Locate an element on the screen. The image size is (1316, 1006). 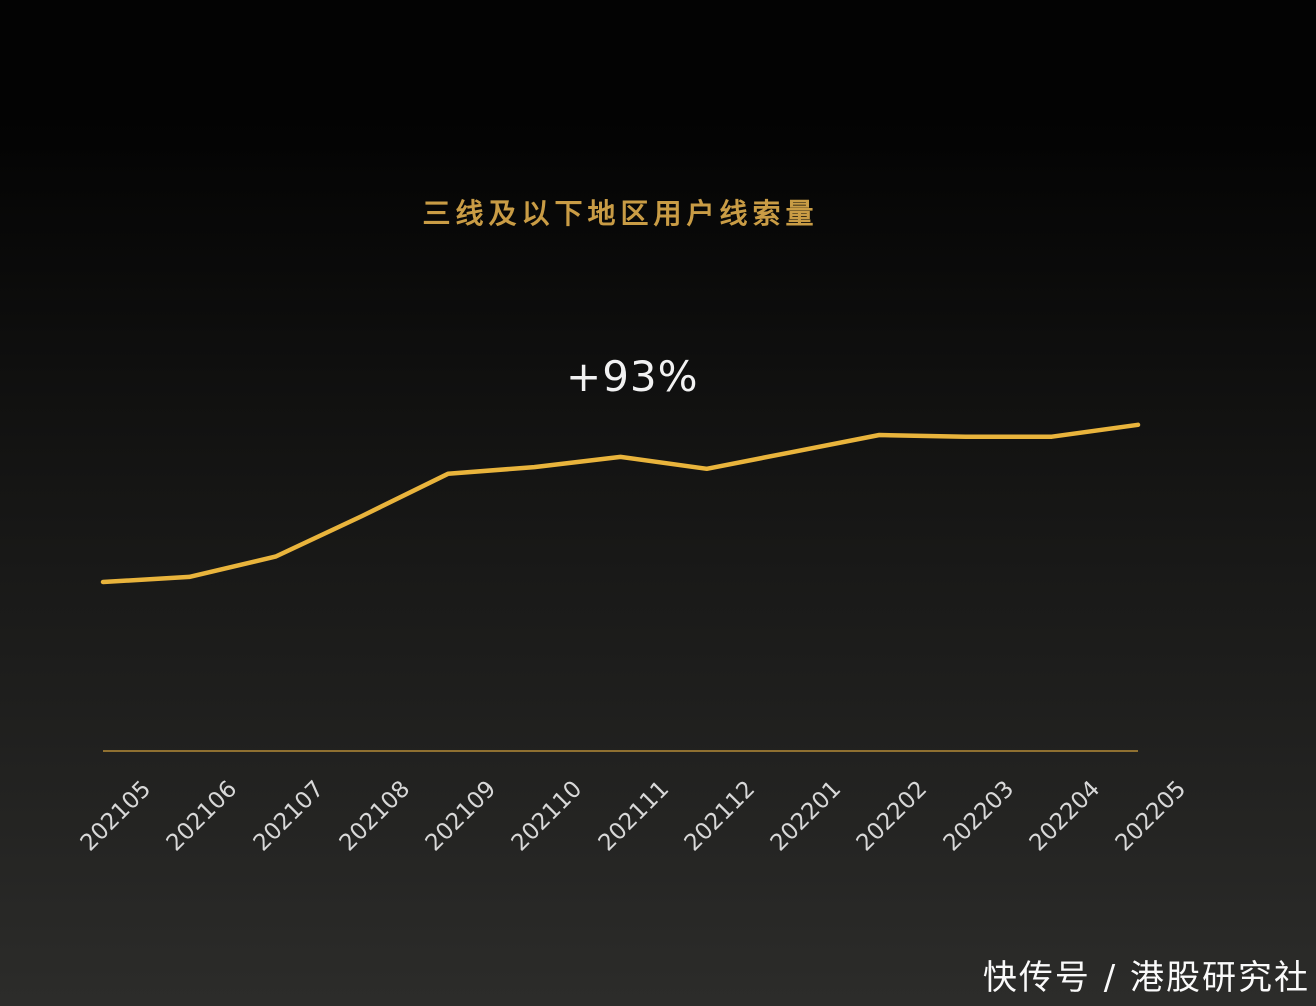
trend-line is located at coordinates (620, 503).